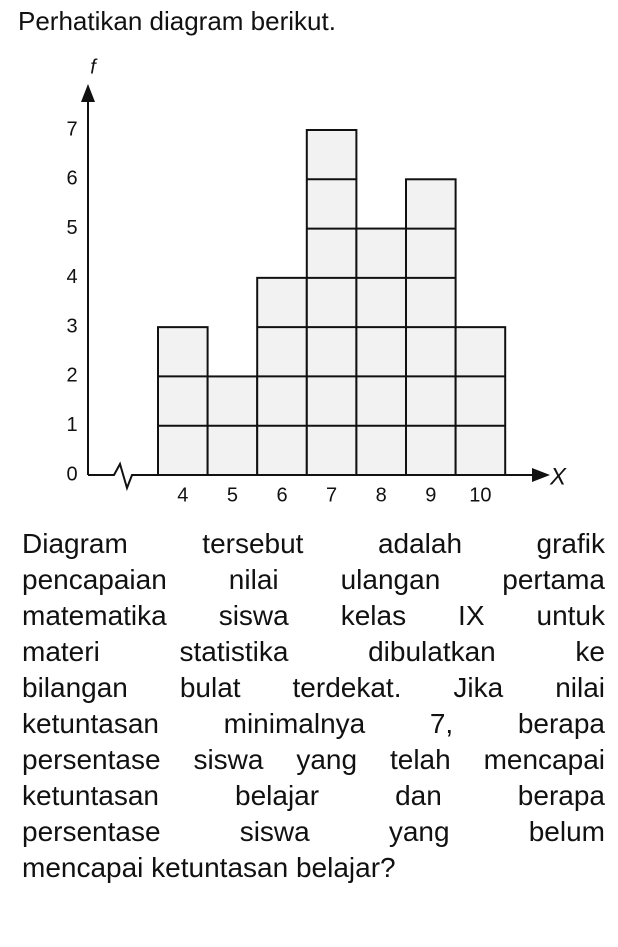 The height and width of the screenshot is (947, 618). Describe the element at coordinates (313, 615) in the screenshot. I see `question-line: matematika siswa kelas IX untuk` at that location.